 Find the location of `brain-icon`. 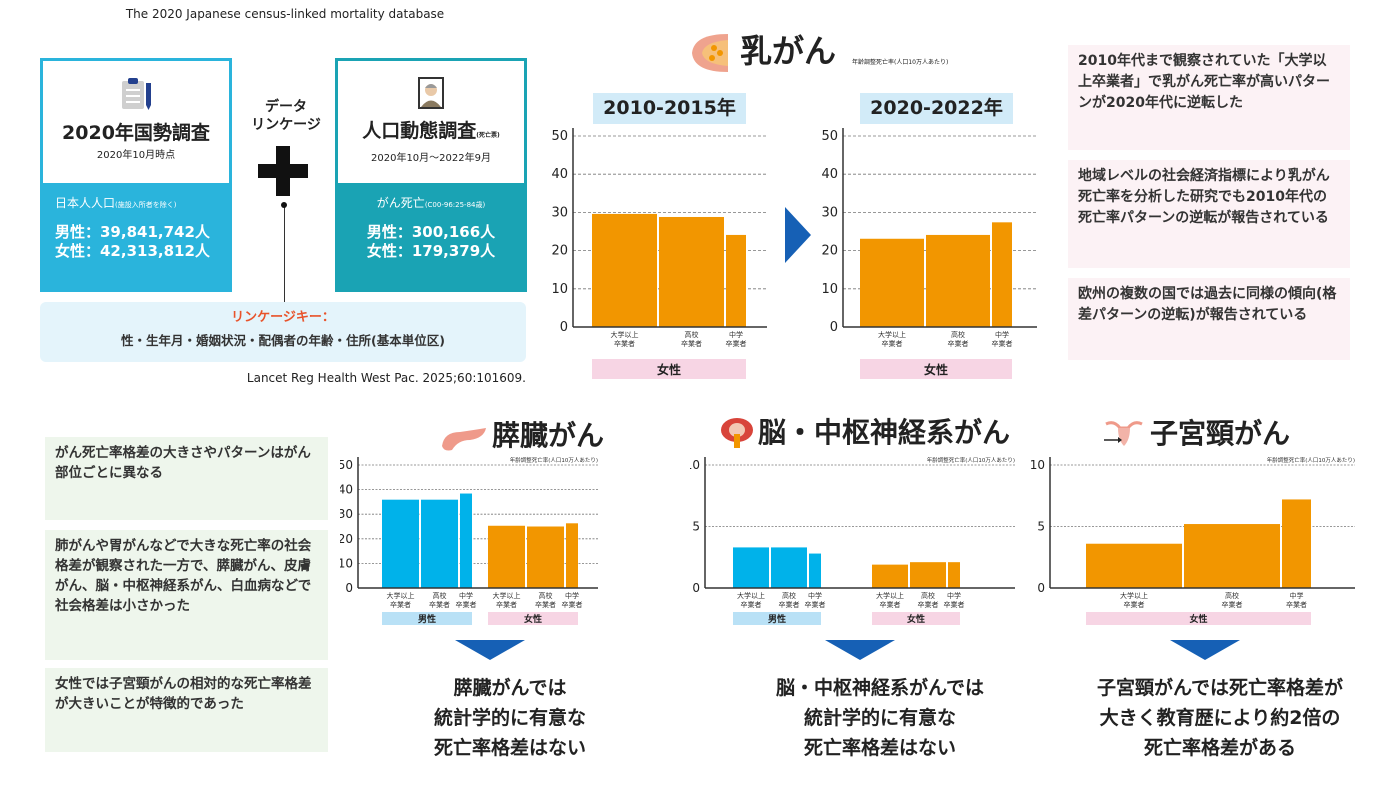

brain-icon is located at coordinates (737, 433).